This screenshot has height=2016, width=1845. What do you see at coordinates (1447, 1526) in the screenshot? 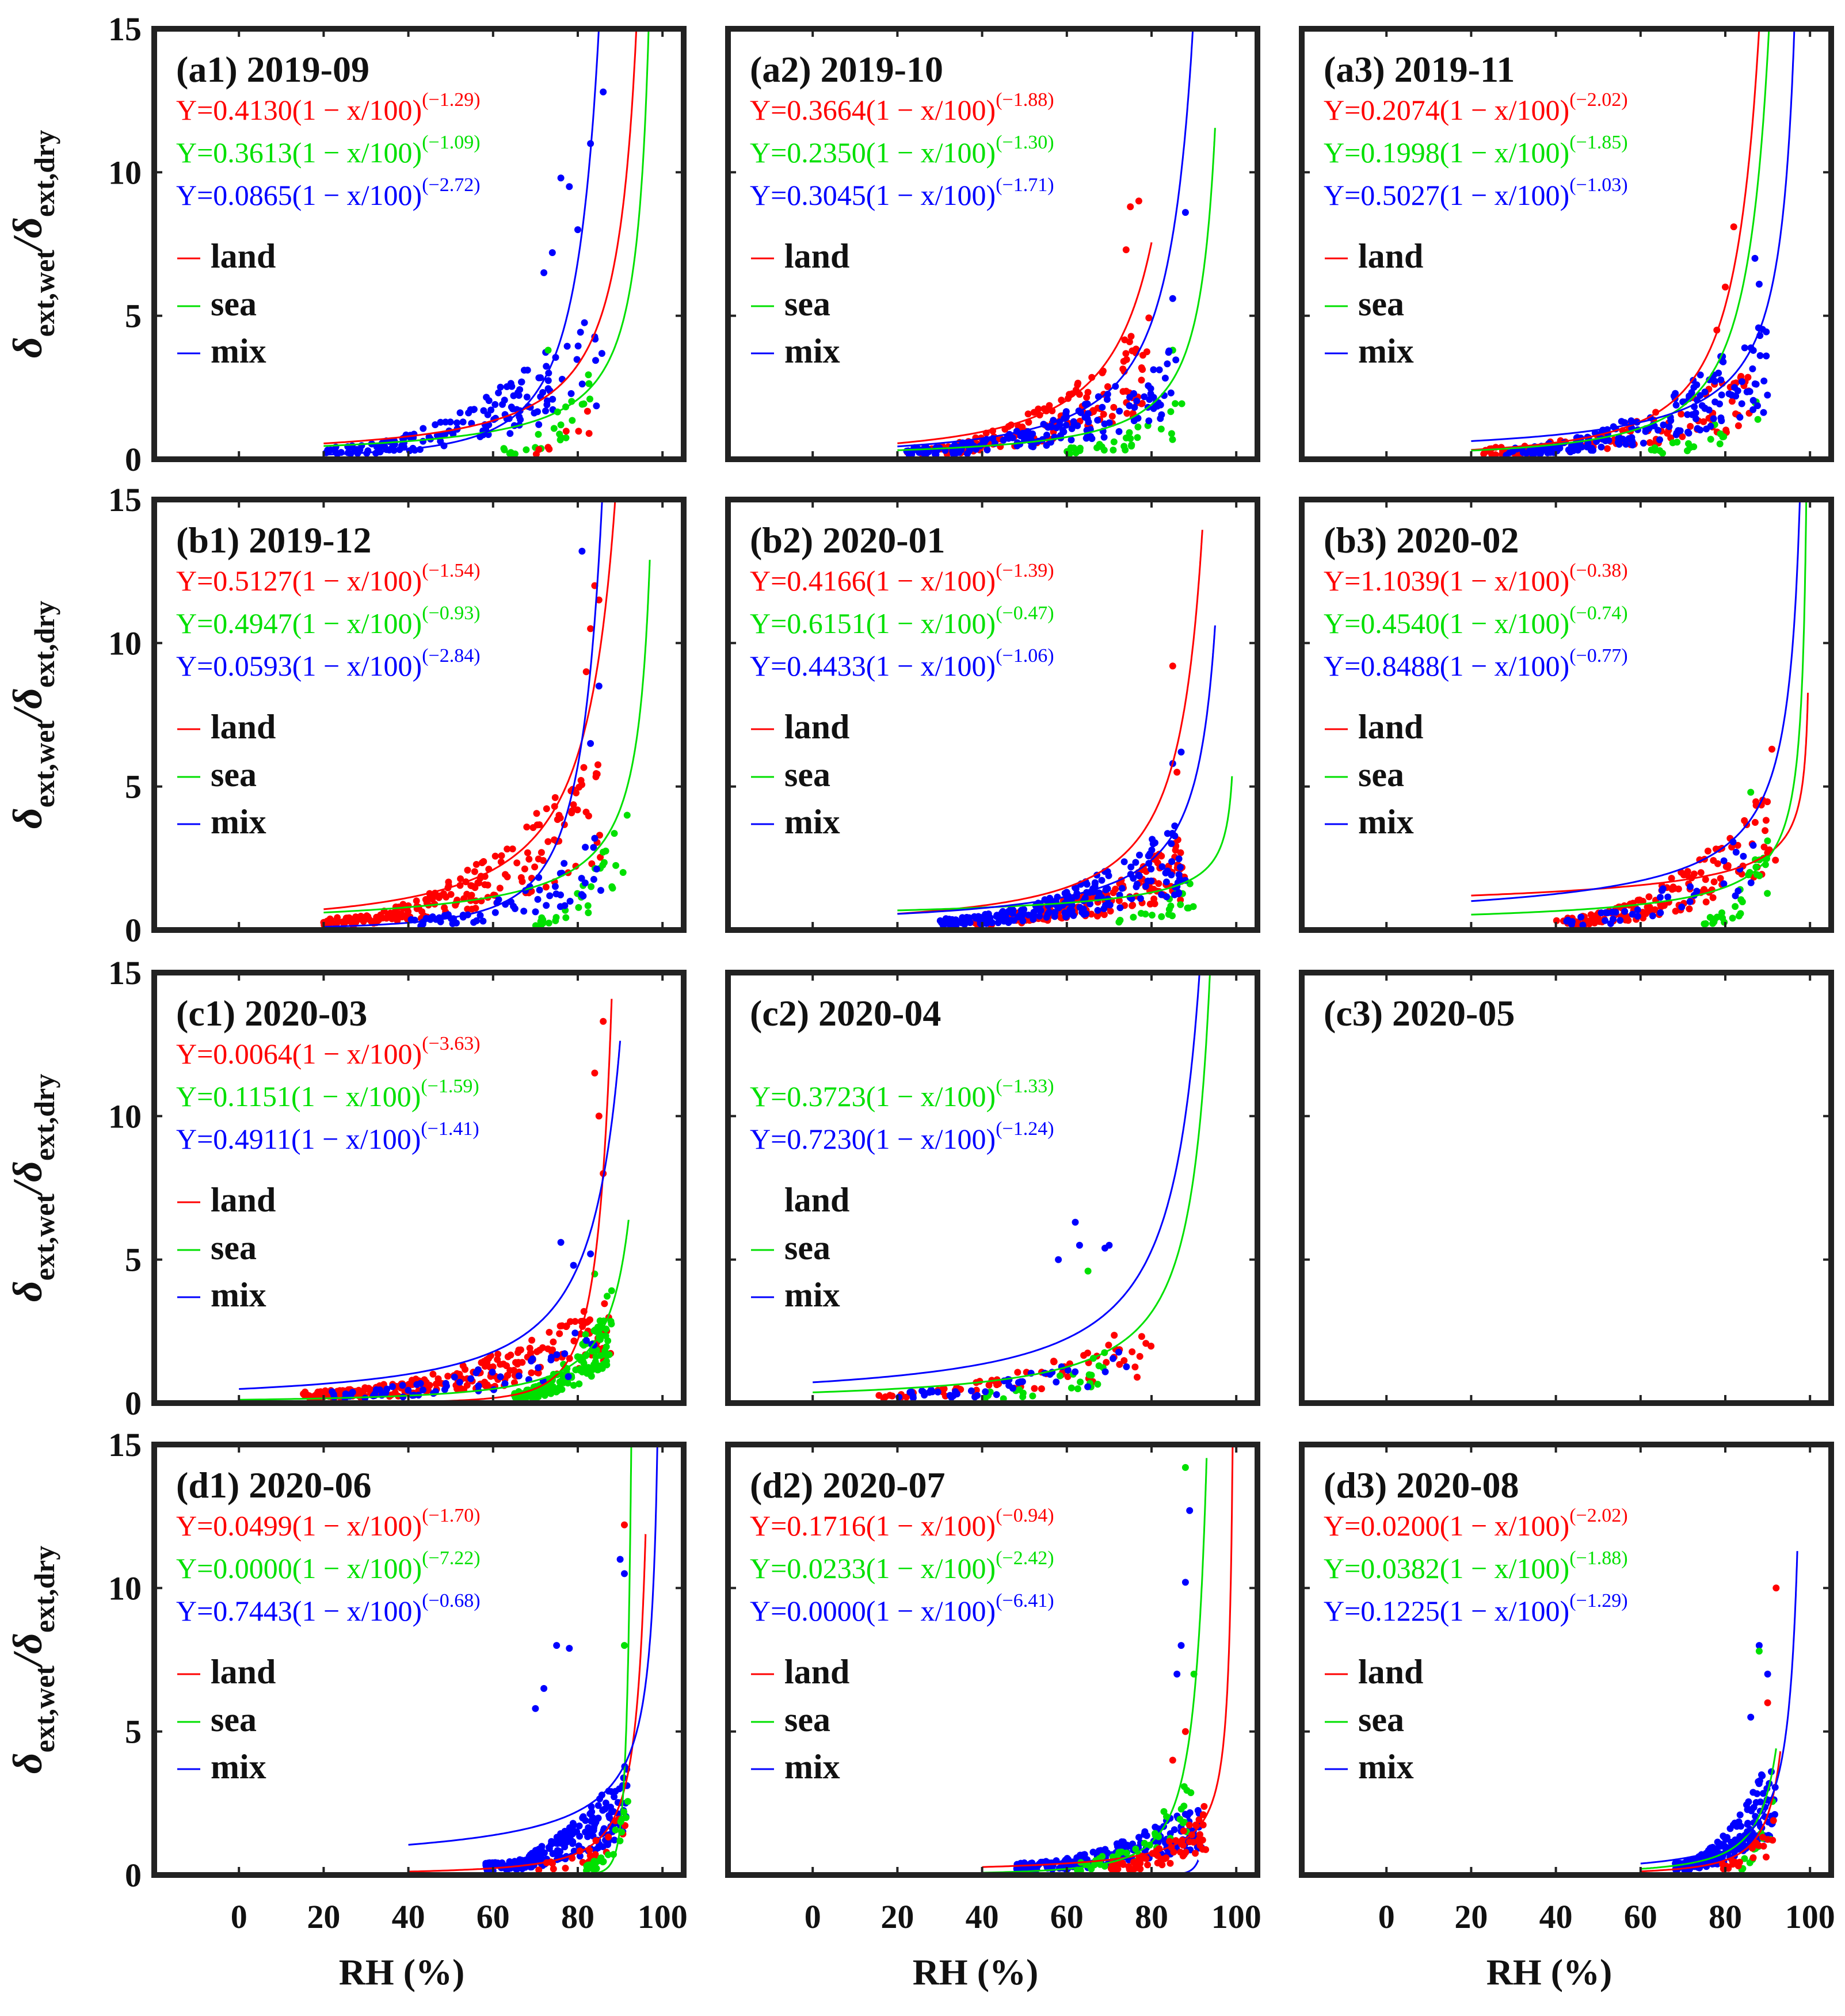
I see `equation-base: Y=0.0200(1 − x/100)` at bounding box center [1447, 1526].